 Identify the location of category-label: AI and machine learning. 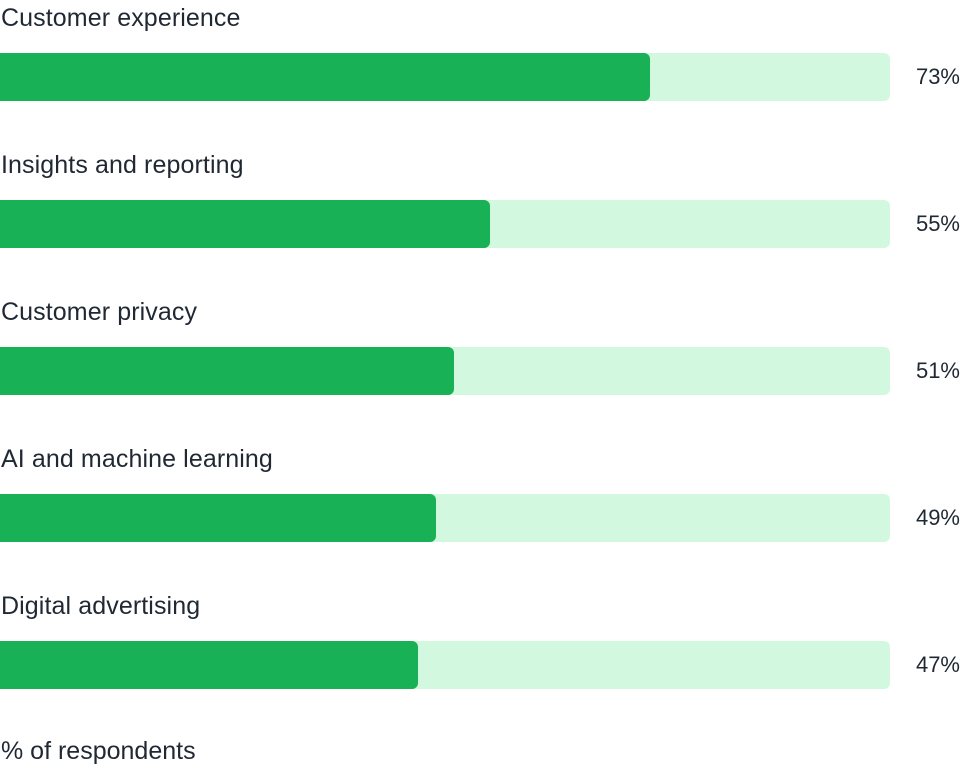
(137, 459).